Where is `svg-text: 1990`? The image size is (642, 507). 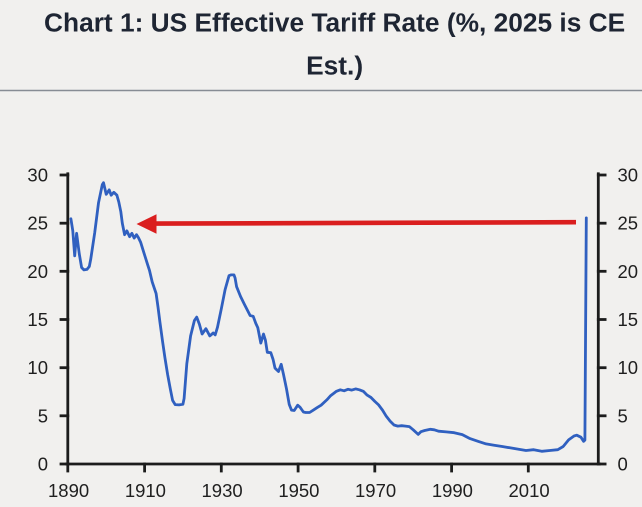
svg-text: 1990 is located at coordinates (452, 490).